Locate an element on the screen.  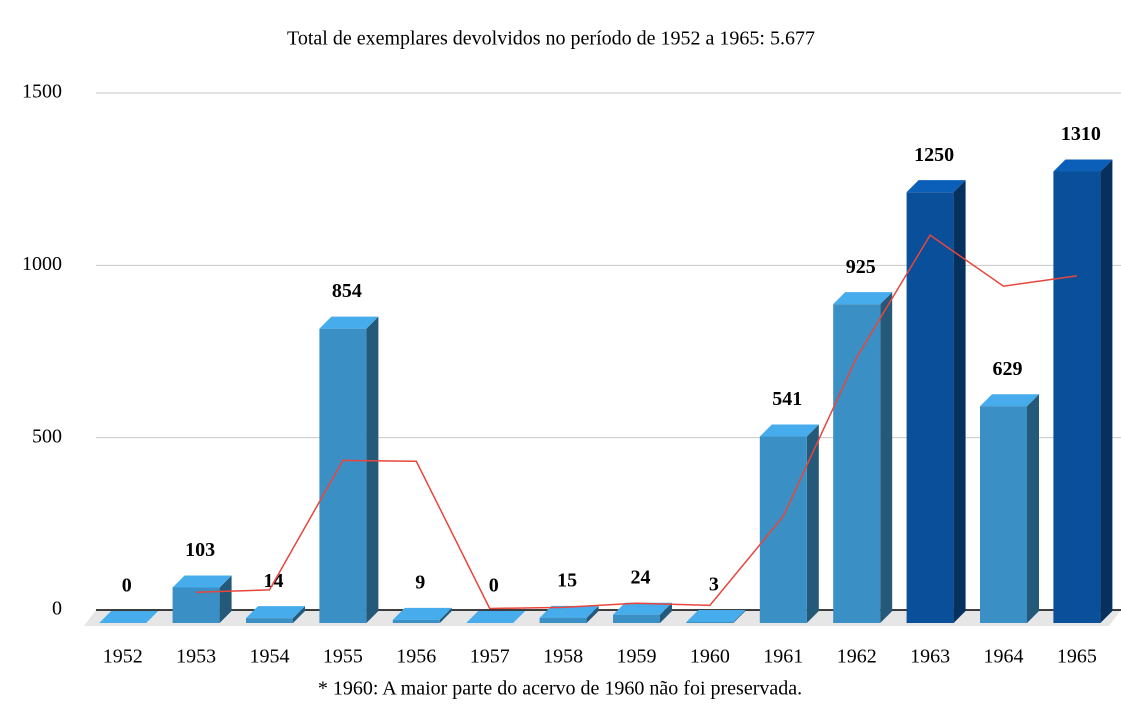
x-tick-label: 1960 is located at coordinates (710, 657).